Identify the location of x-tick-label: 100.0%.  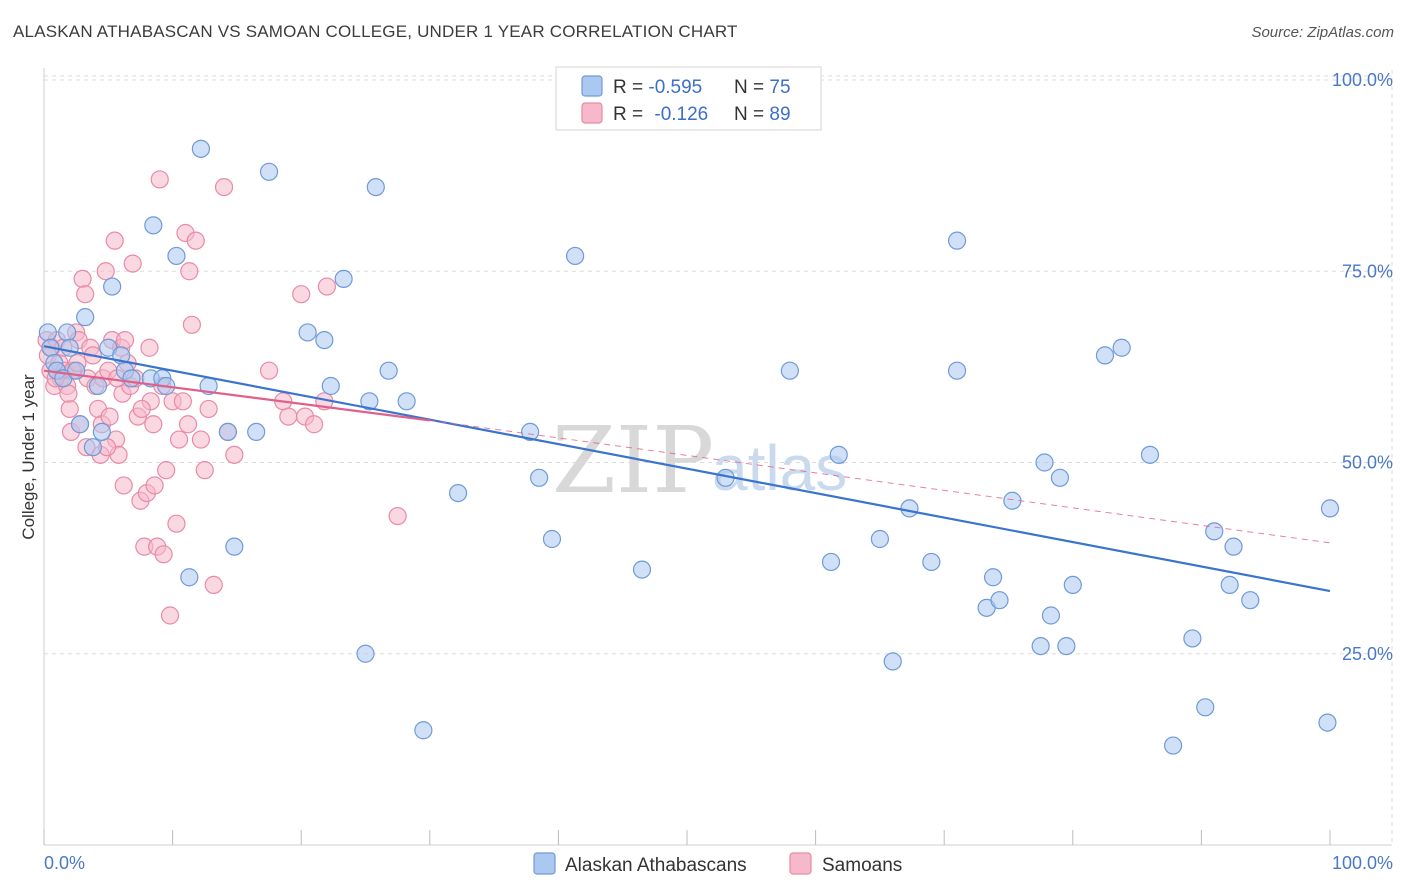
(1362, 863).